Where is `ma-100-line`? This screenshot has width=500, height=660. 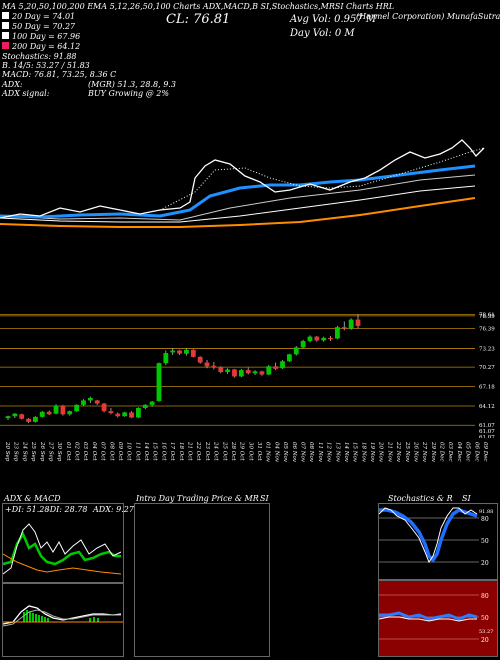
ma-100-line is located at coordinates (238, 204).